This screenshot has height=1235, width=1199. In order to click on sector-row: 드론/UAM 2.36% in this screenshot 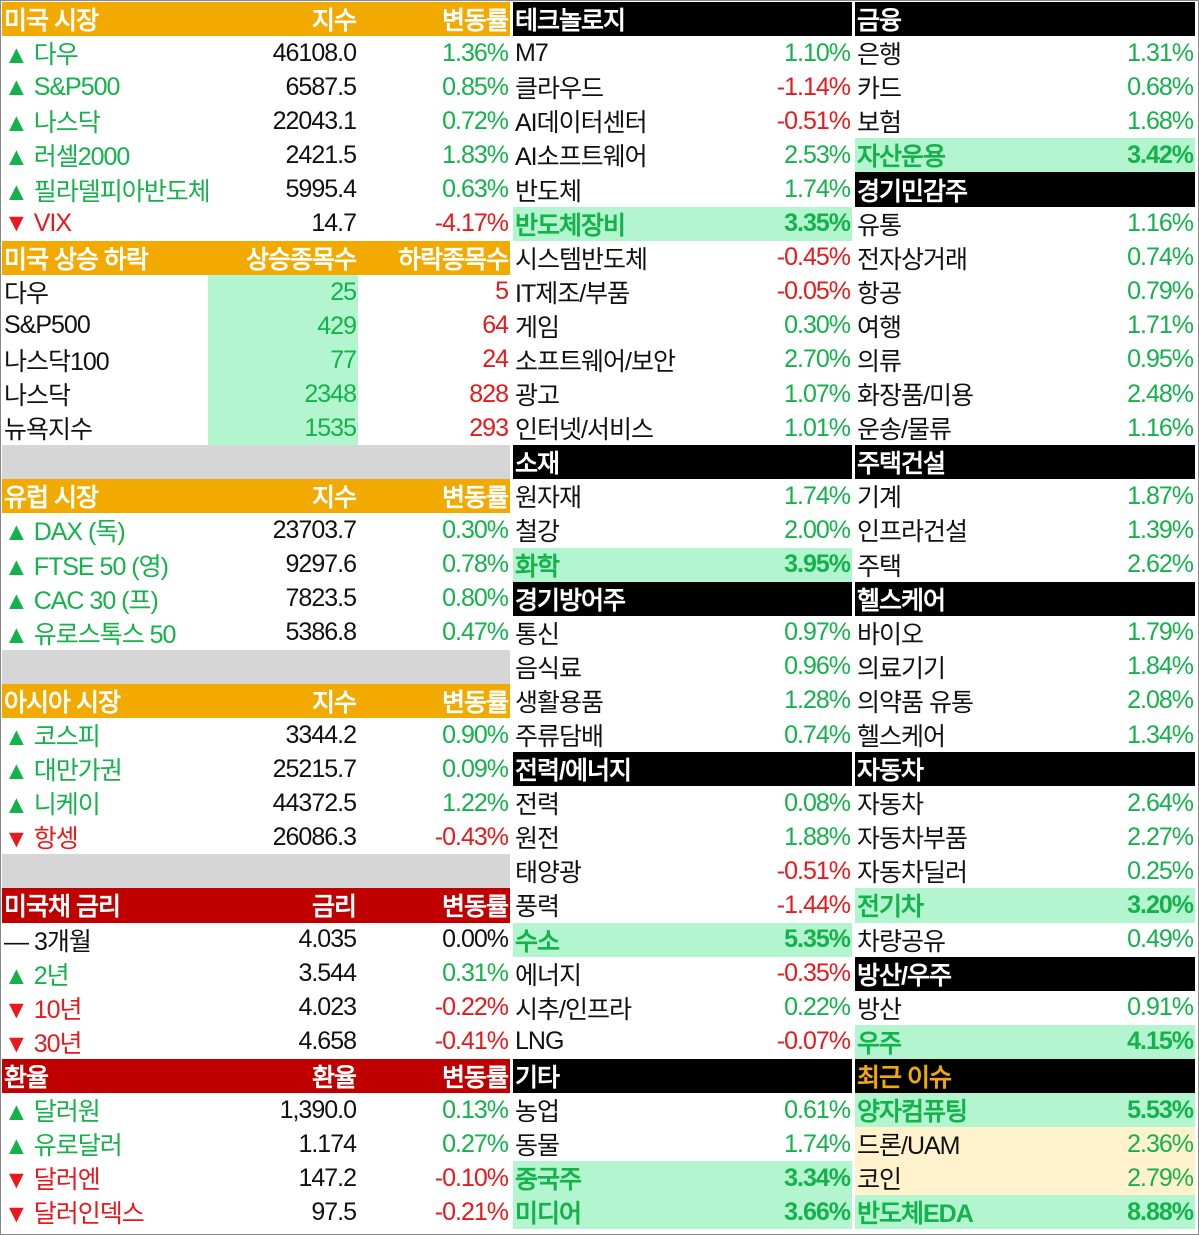, I will do `click(1025, 1144)`.